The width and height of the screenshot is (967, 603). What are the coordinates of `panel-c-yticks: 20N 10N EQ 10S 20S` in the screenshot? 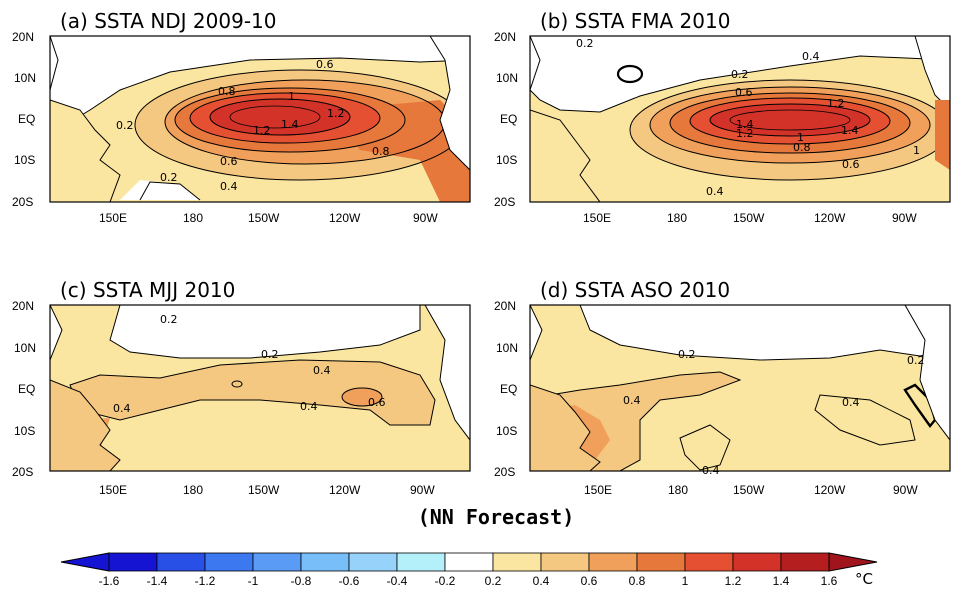 It's located at (24, 389).